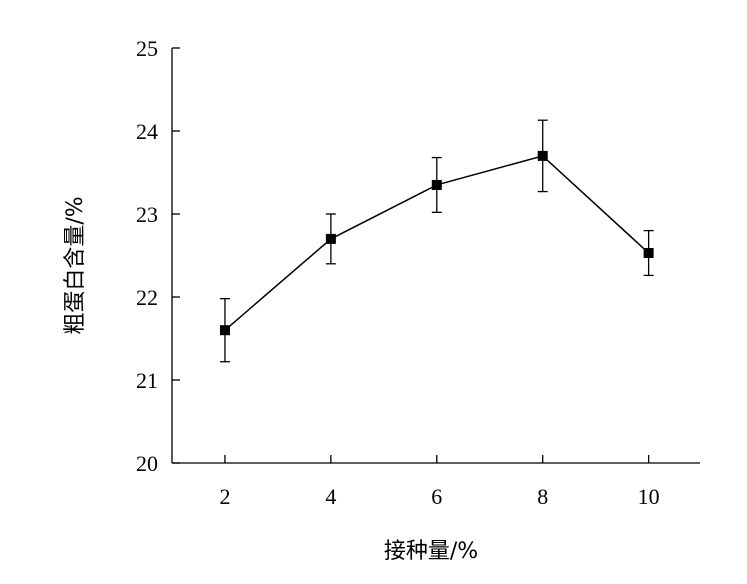 Image resolution: width=747 pixels, height=584 pixels. I want to click on x-tick-label: 10, so click(649, 496).